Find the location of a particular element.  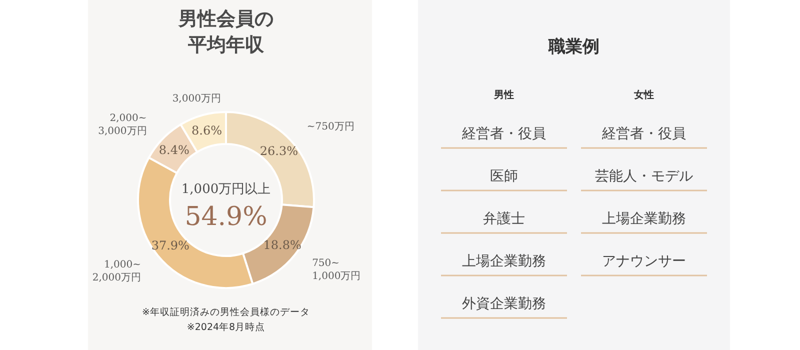

text: 芸能人・モデル is located at coordinates (644, 176).